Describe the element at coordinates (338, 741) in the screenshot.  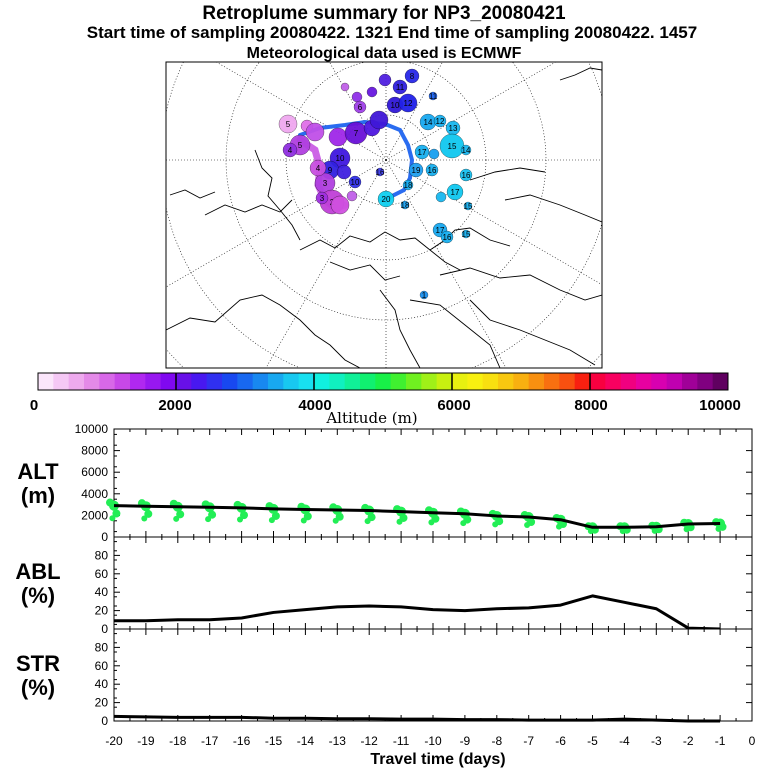
I see `x-tick-label: -13` at that location.